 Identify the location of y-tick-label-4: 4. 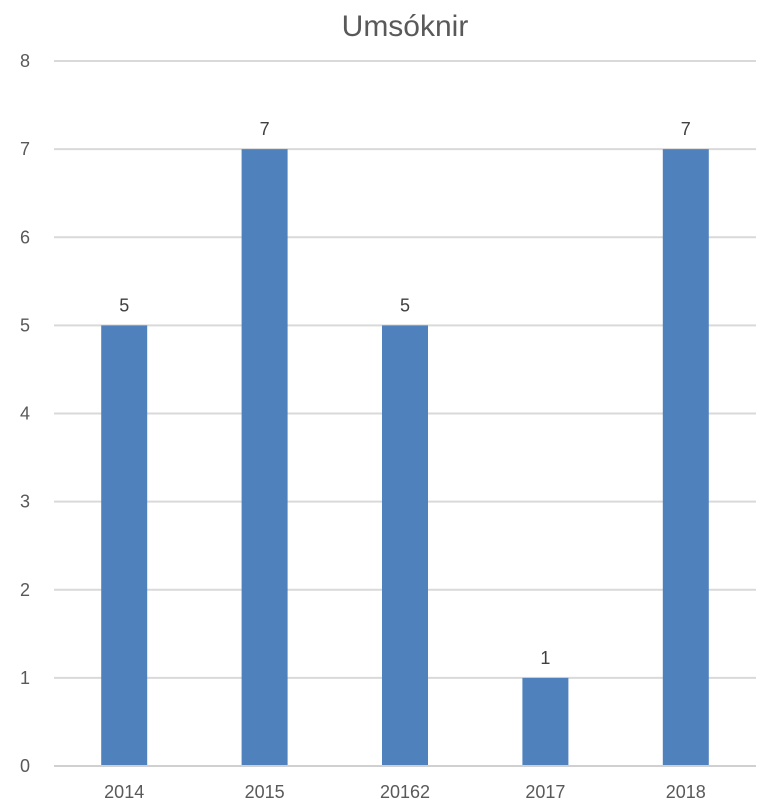
(25, 414).